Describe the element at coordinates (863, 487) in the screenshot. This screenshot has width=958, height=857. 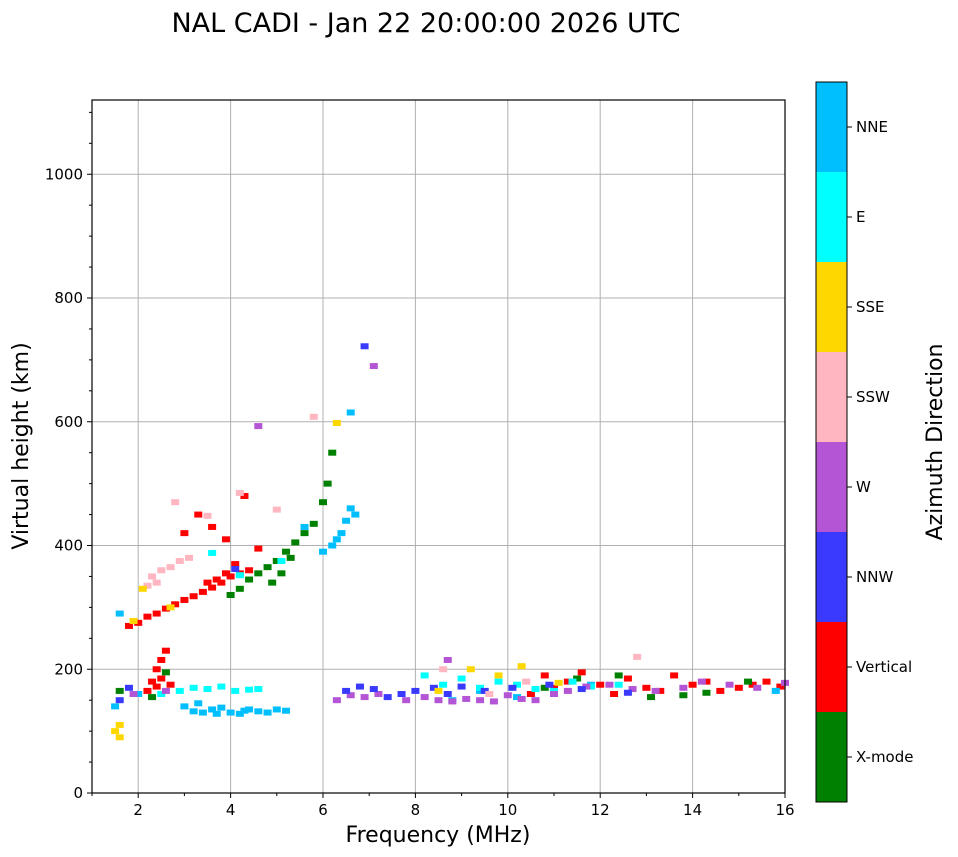
I see `colorbar-tick-label: W` at that location.